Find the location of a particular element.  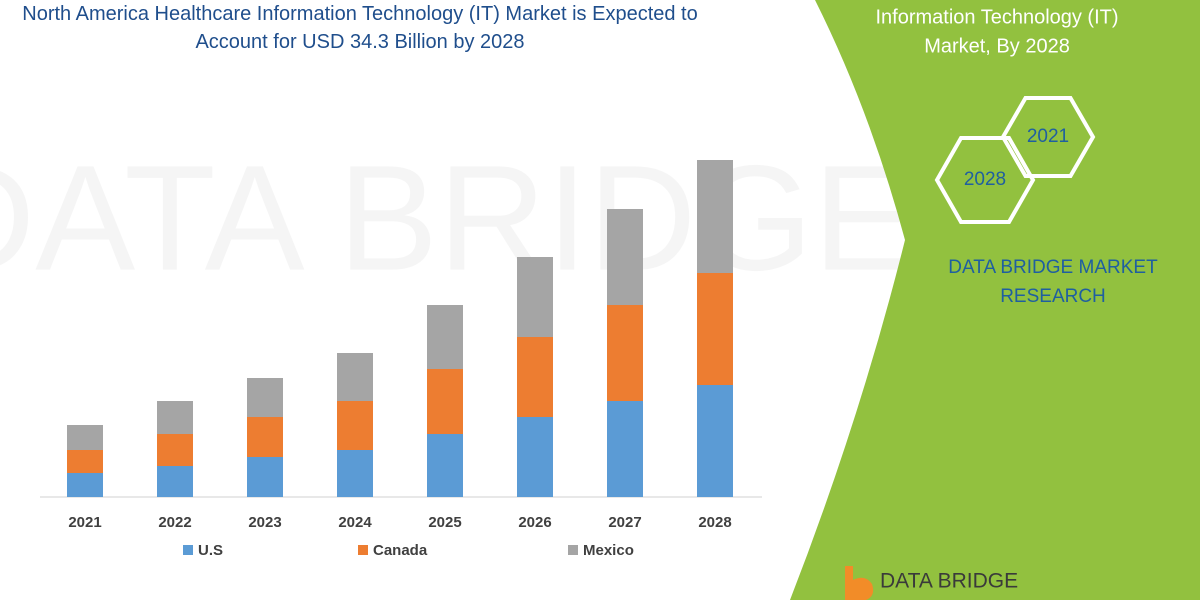

x-tick-label: 2021 is located at coordinates (84, 522).